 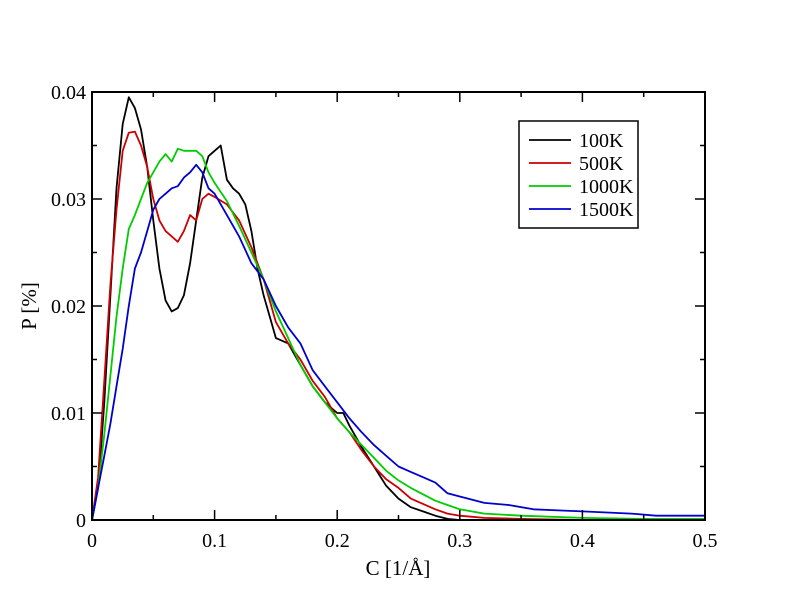 What do you see at coordinates (68, 307) in the screenshot?
I see `y-tick-label: 0.02` at bounding box center [68, 307].